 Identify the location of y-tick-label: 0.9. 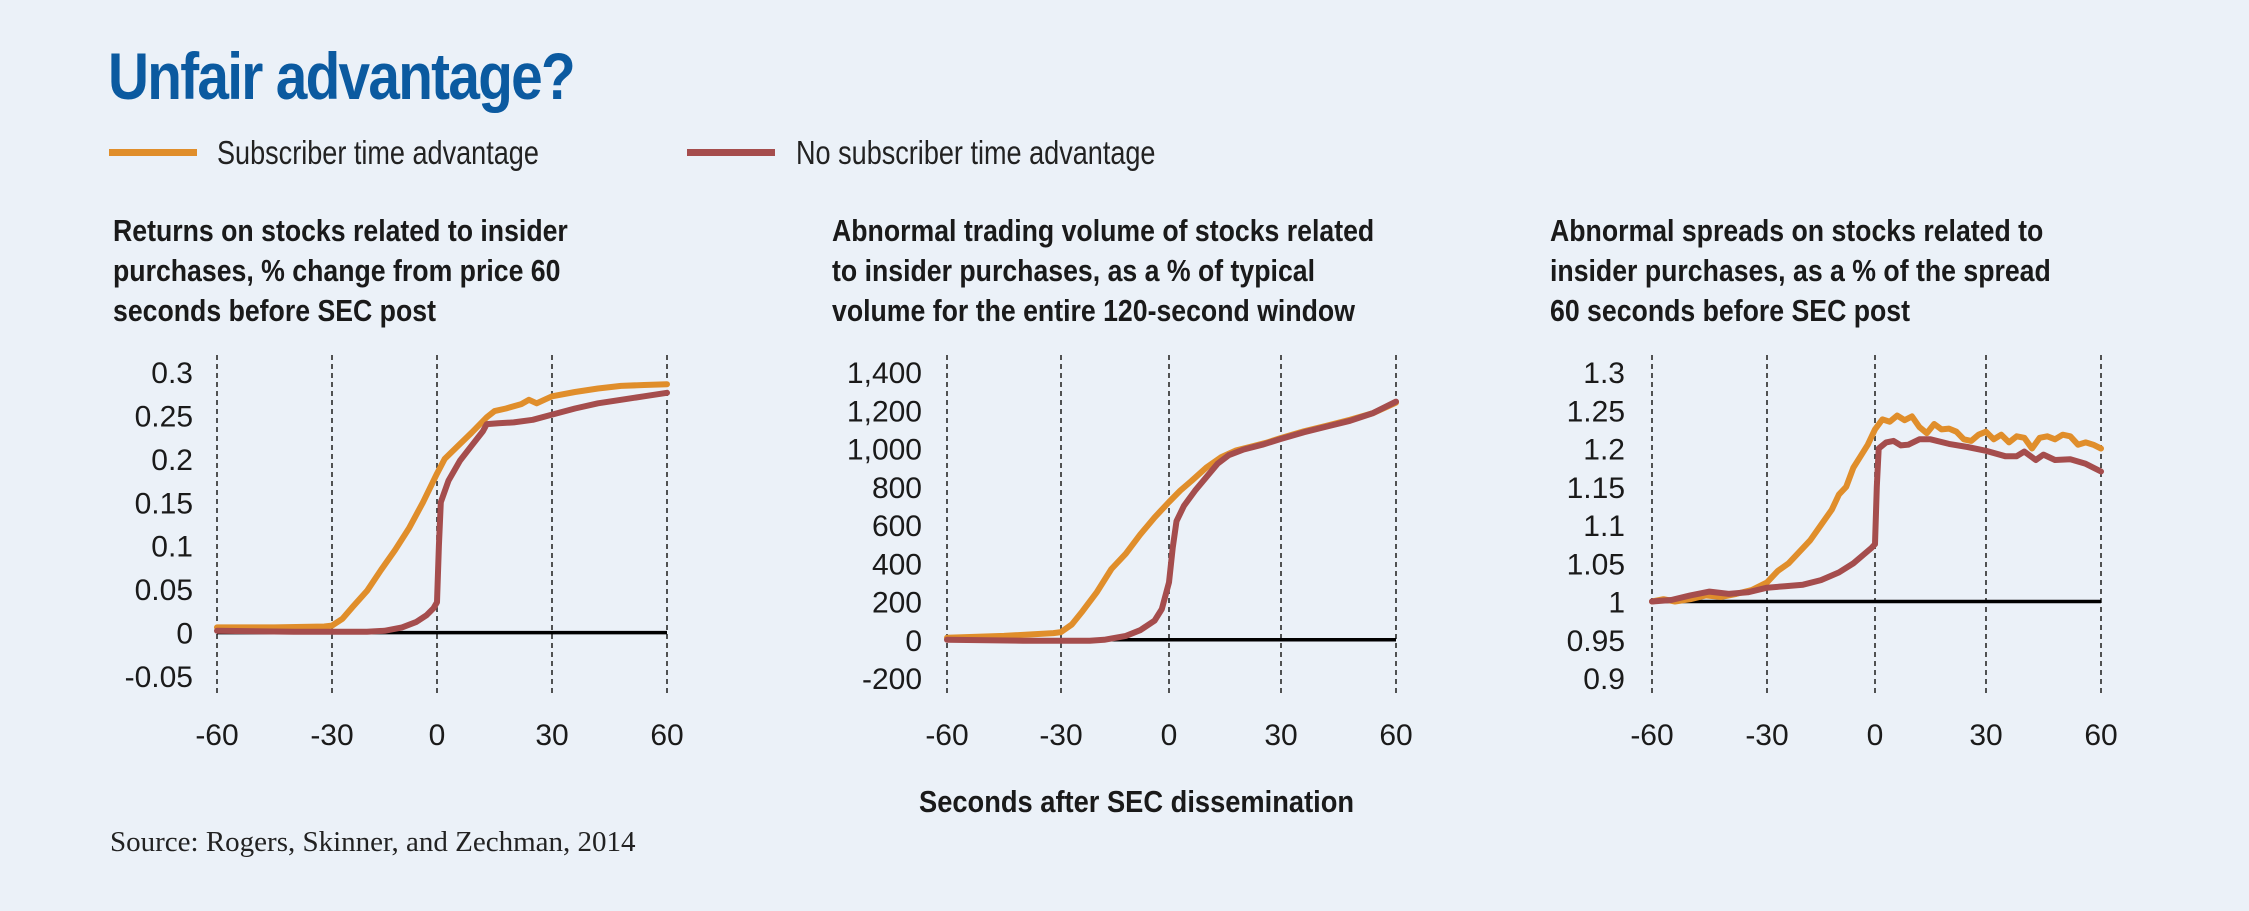
(1604, 679).